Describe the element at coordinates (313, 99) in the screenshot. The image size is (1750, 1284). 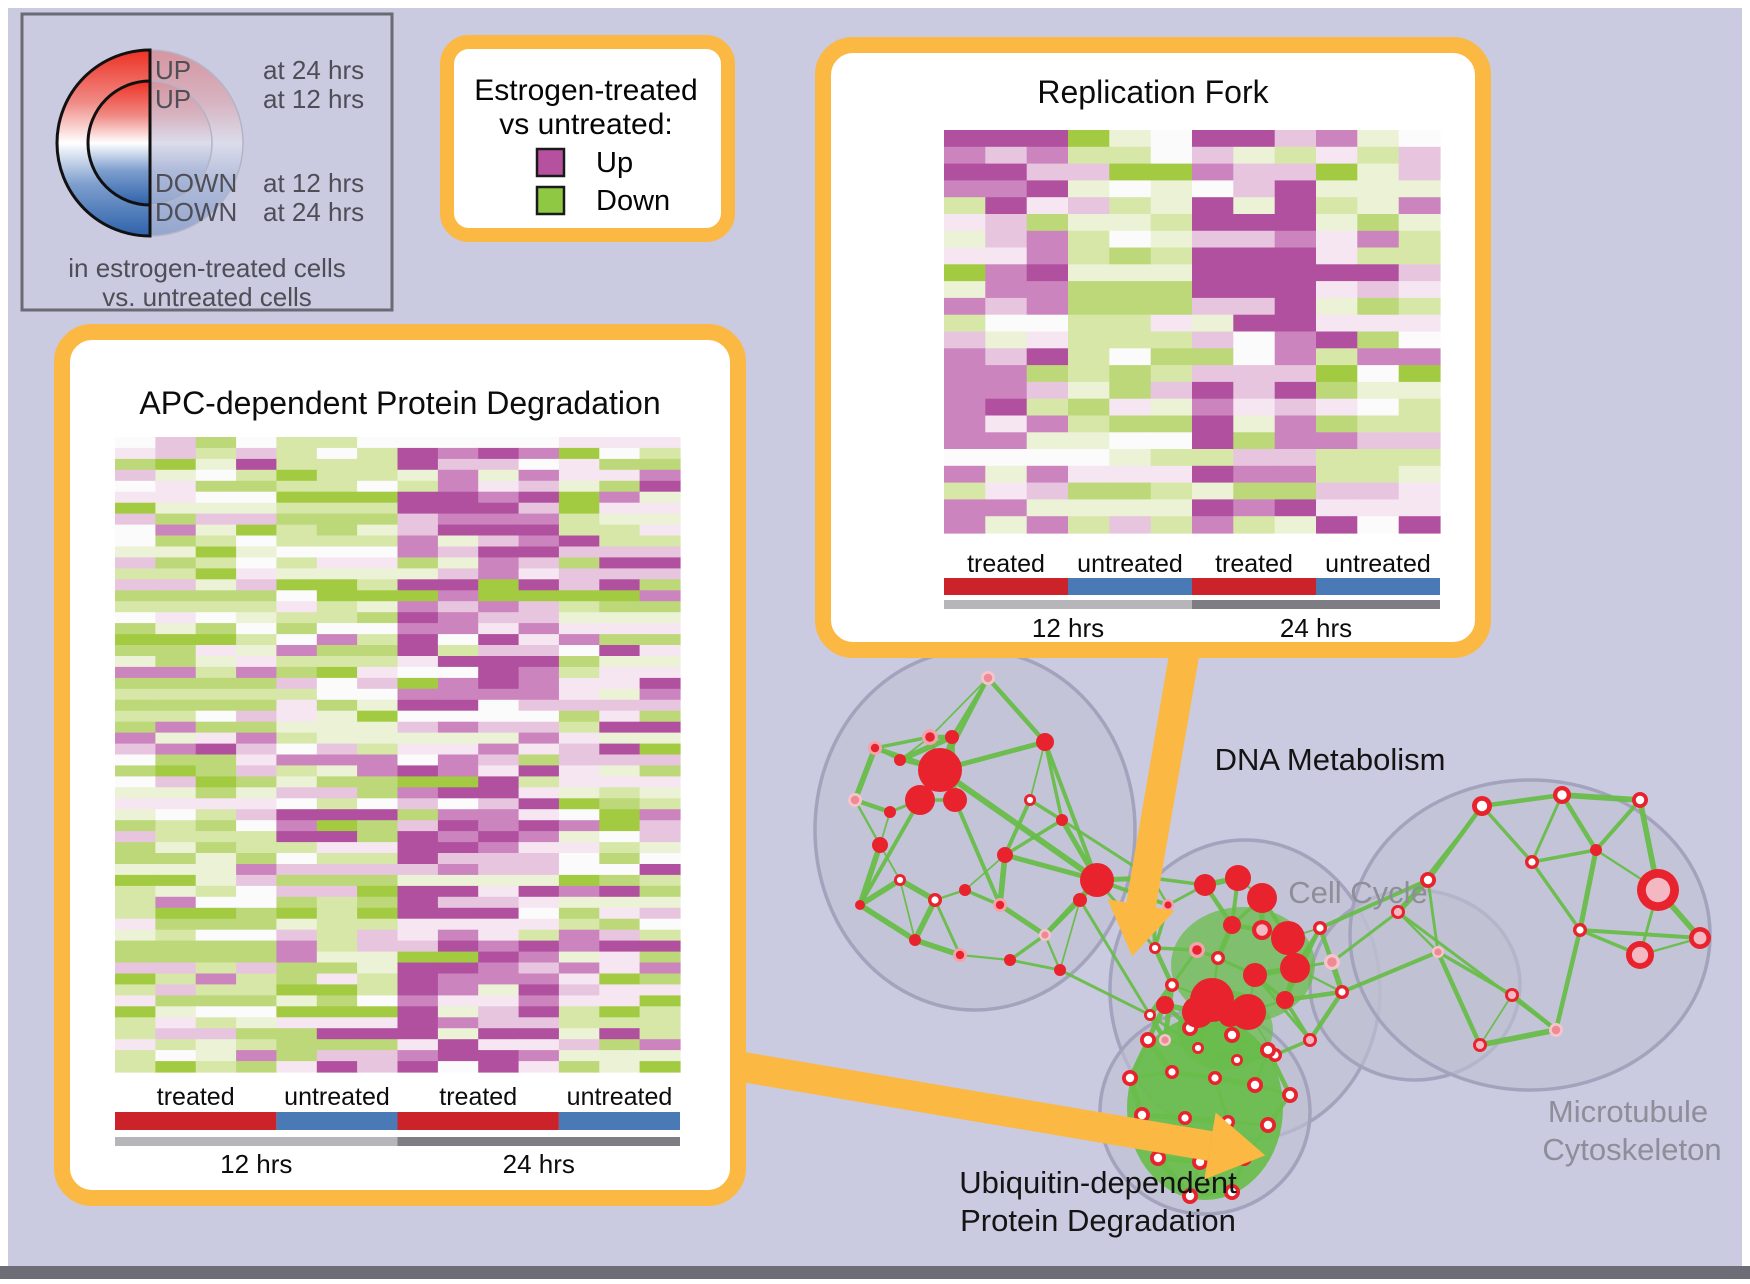
I see `circle-legend-time-1: at 12 hrs` at that location.